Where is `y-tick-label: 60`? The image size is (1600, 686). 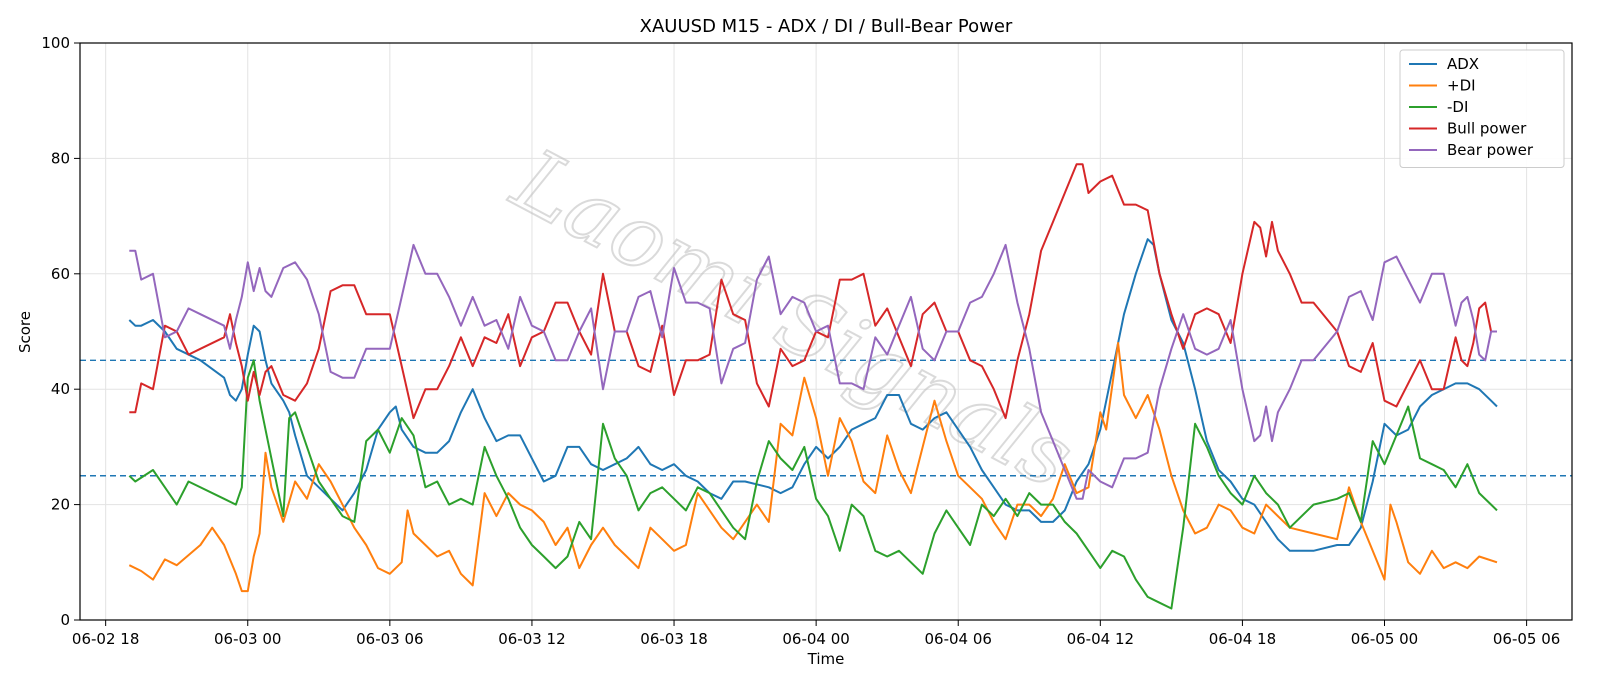 y-tick-label: 60 is located at coordinates (60, 274).